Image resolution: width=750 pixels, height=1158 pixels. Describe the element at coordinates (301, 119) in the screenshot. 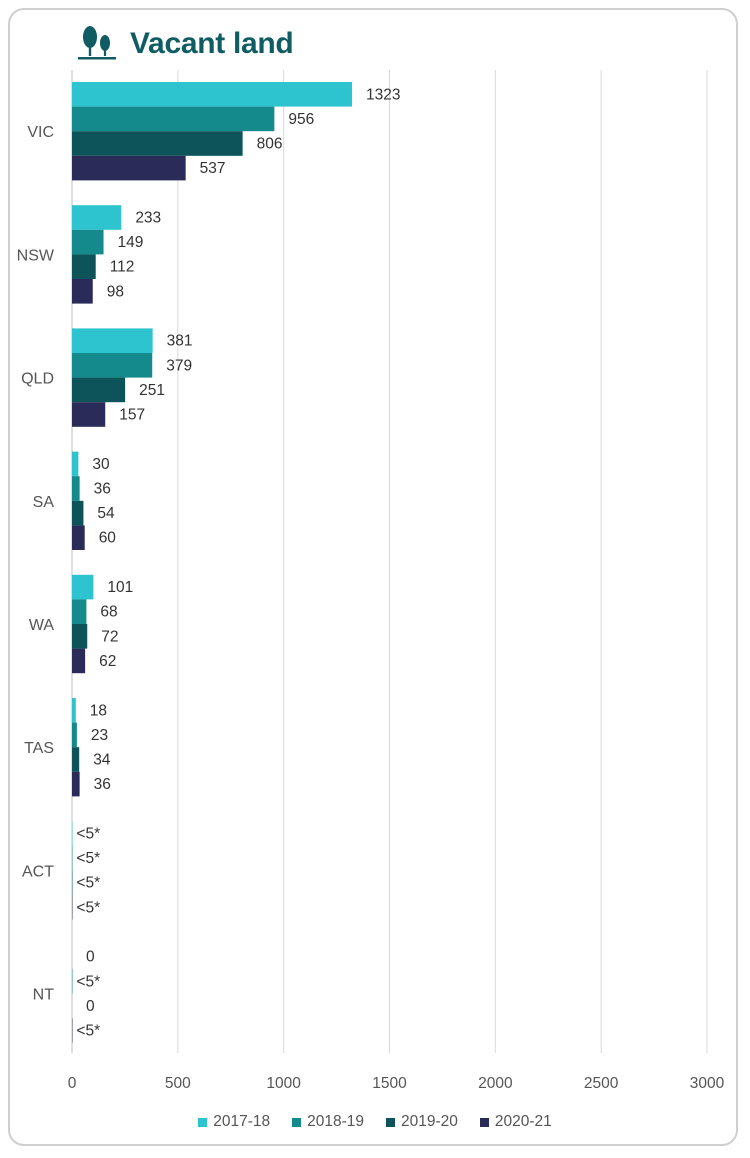

I see `data-label: 956` at that location.